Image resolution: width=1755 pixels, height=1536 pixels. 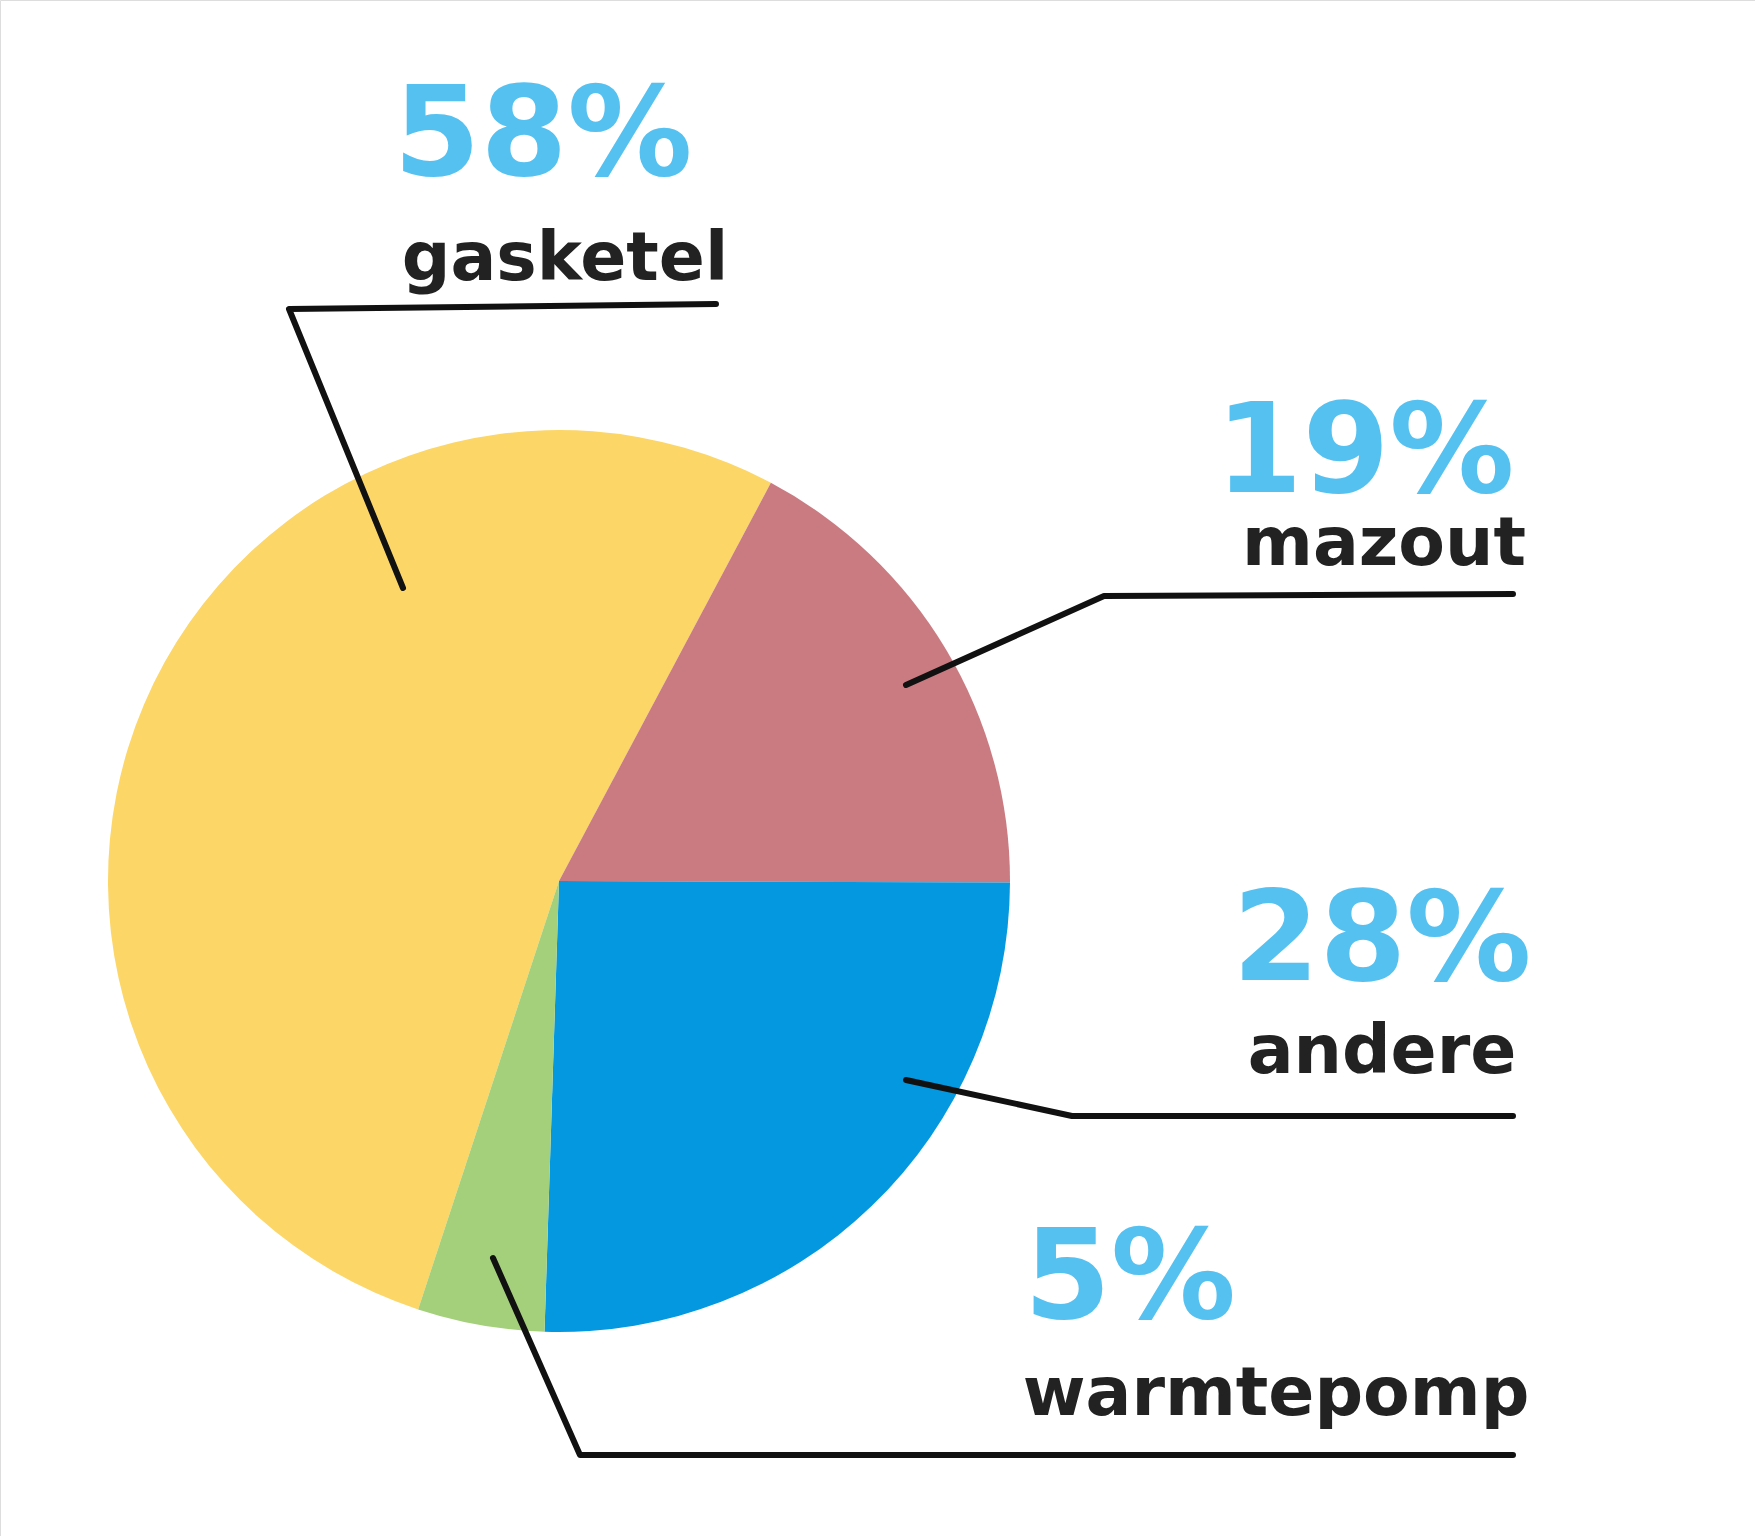 I want to click on data-label: 5%, so click(x=1130, y=1274).